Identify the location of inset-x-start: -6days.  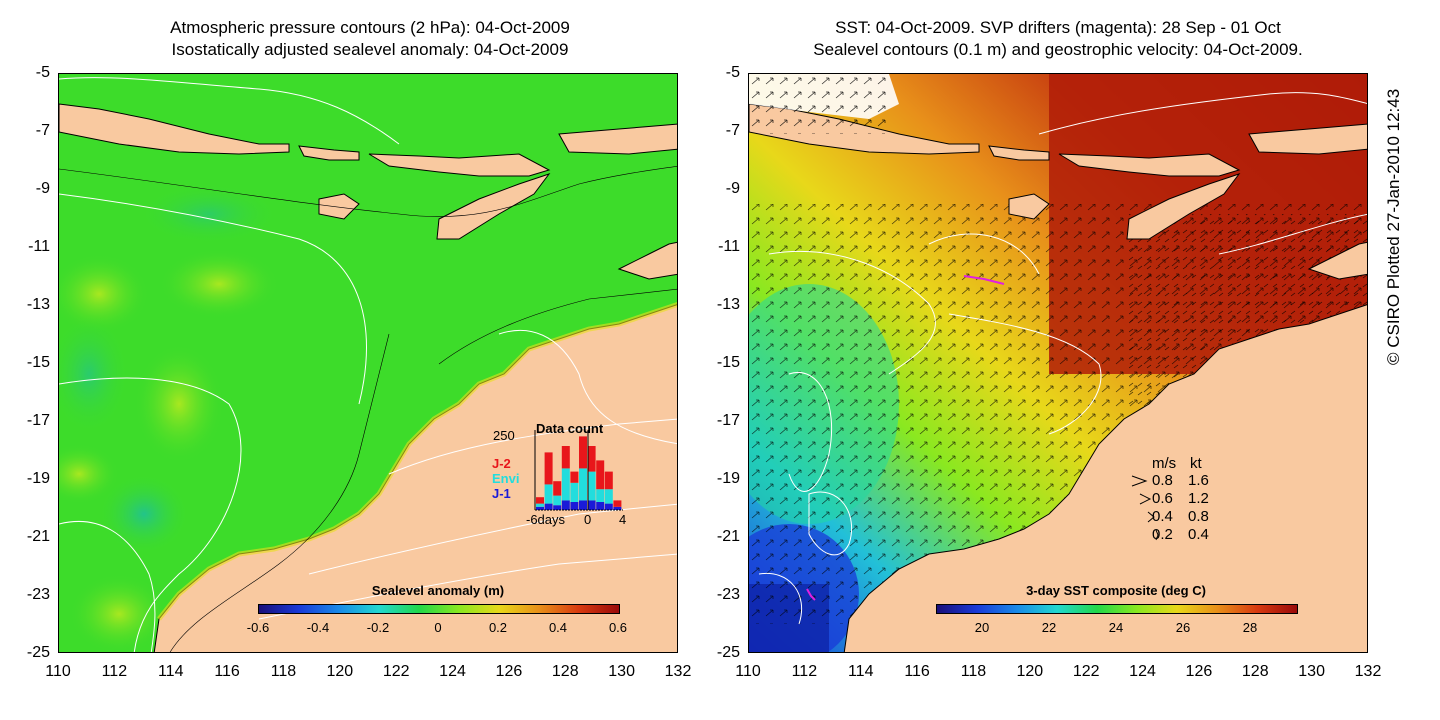
(546, 519).